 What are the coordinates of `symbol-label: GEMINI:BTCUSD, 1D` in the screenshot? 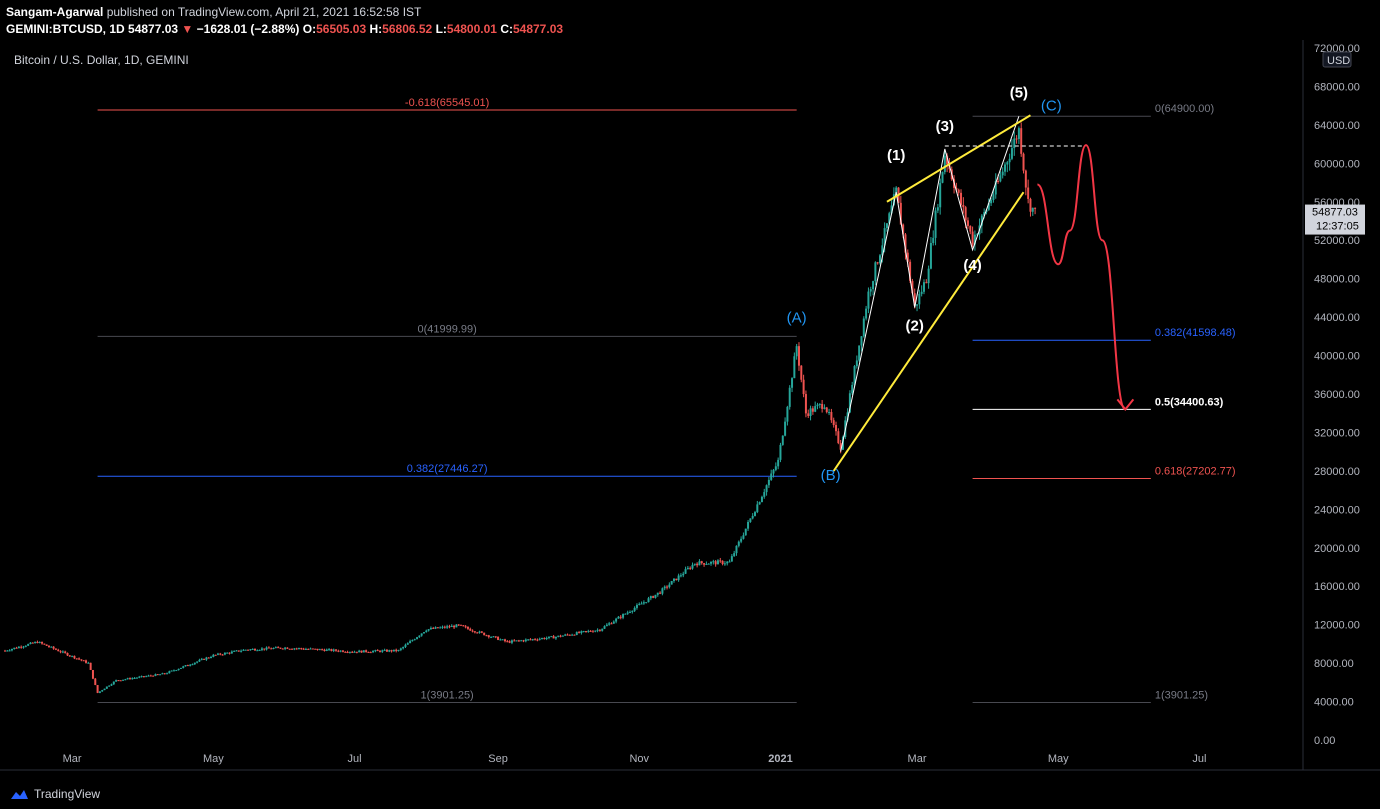 It's located at (65, 29).